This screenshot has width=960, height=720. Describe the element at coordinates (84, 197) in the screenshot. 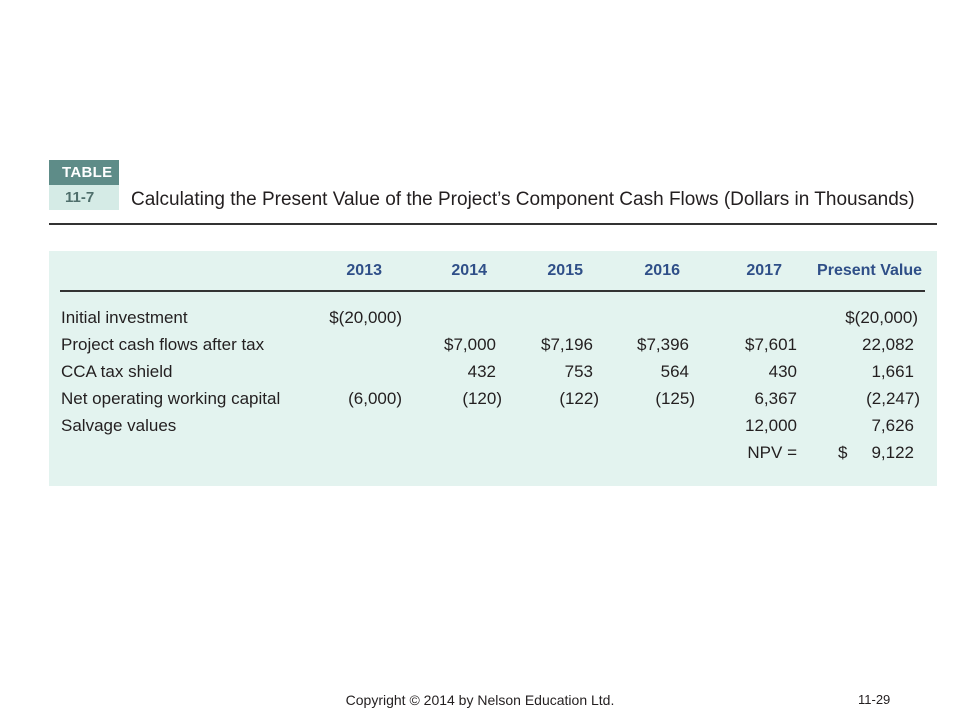

I see `table-badge-number: 11-7` at that location.